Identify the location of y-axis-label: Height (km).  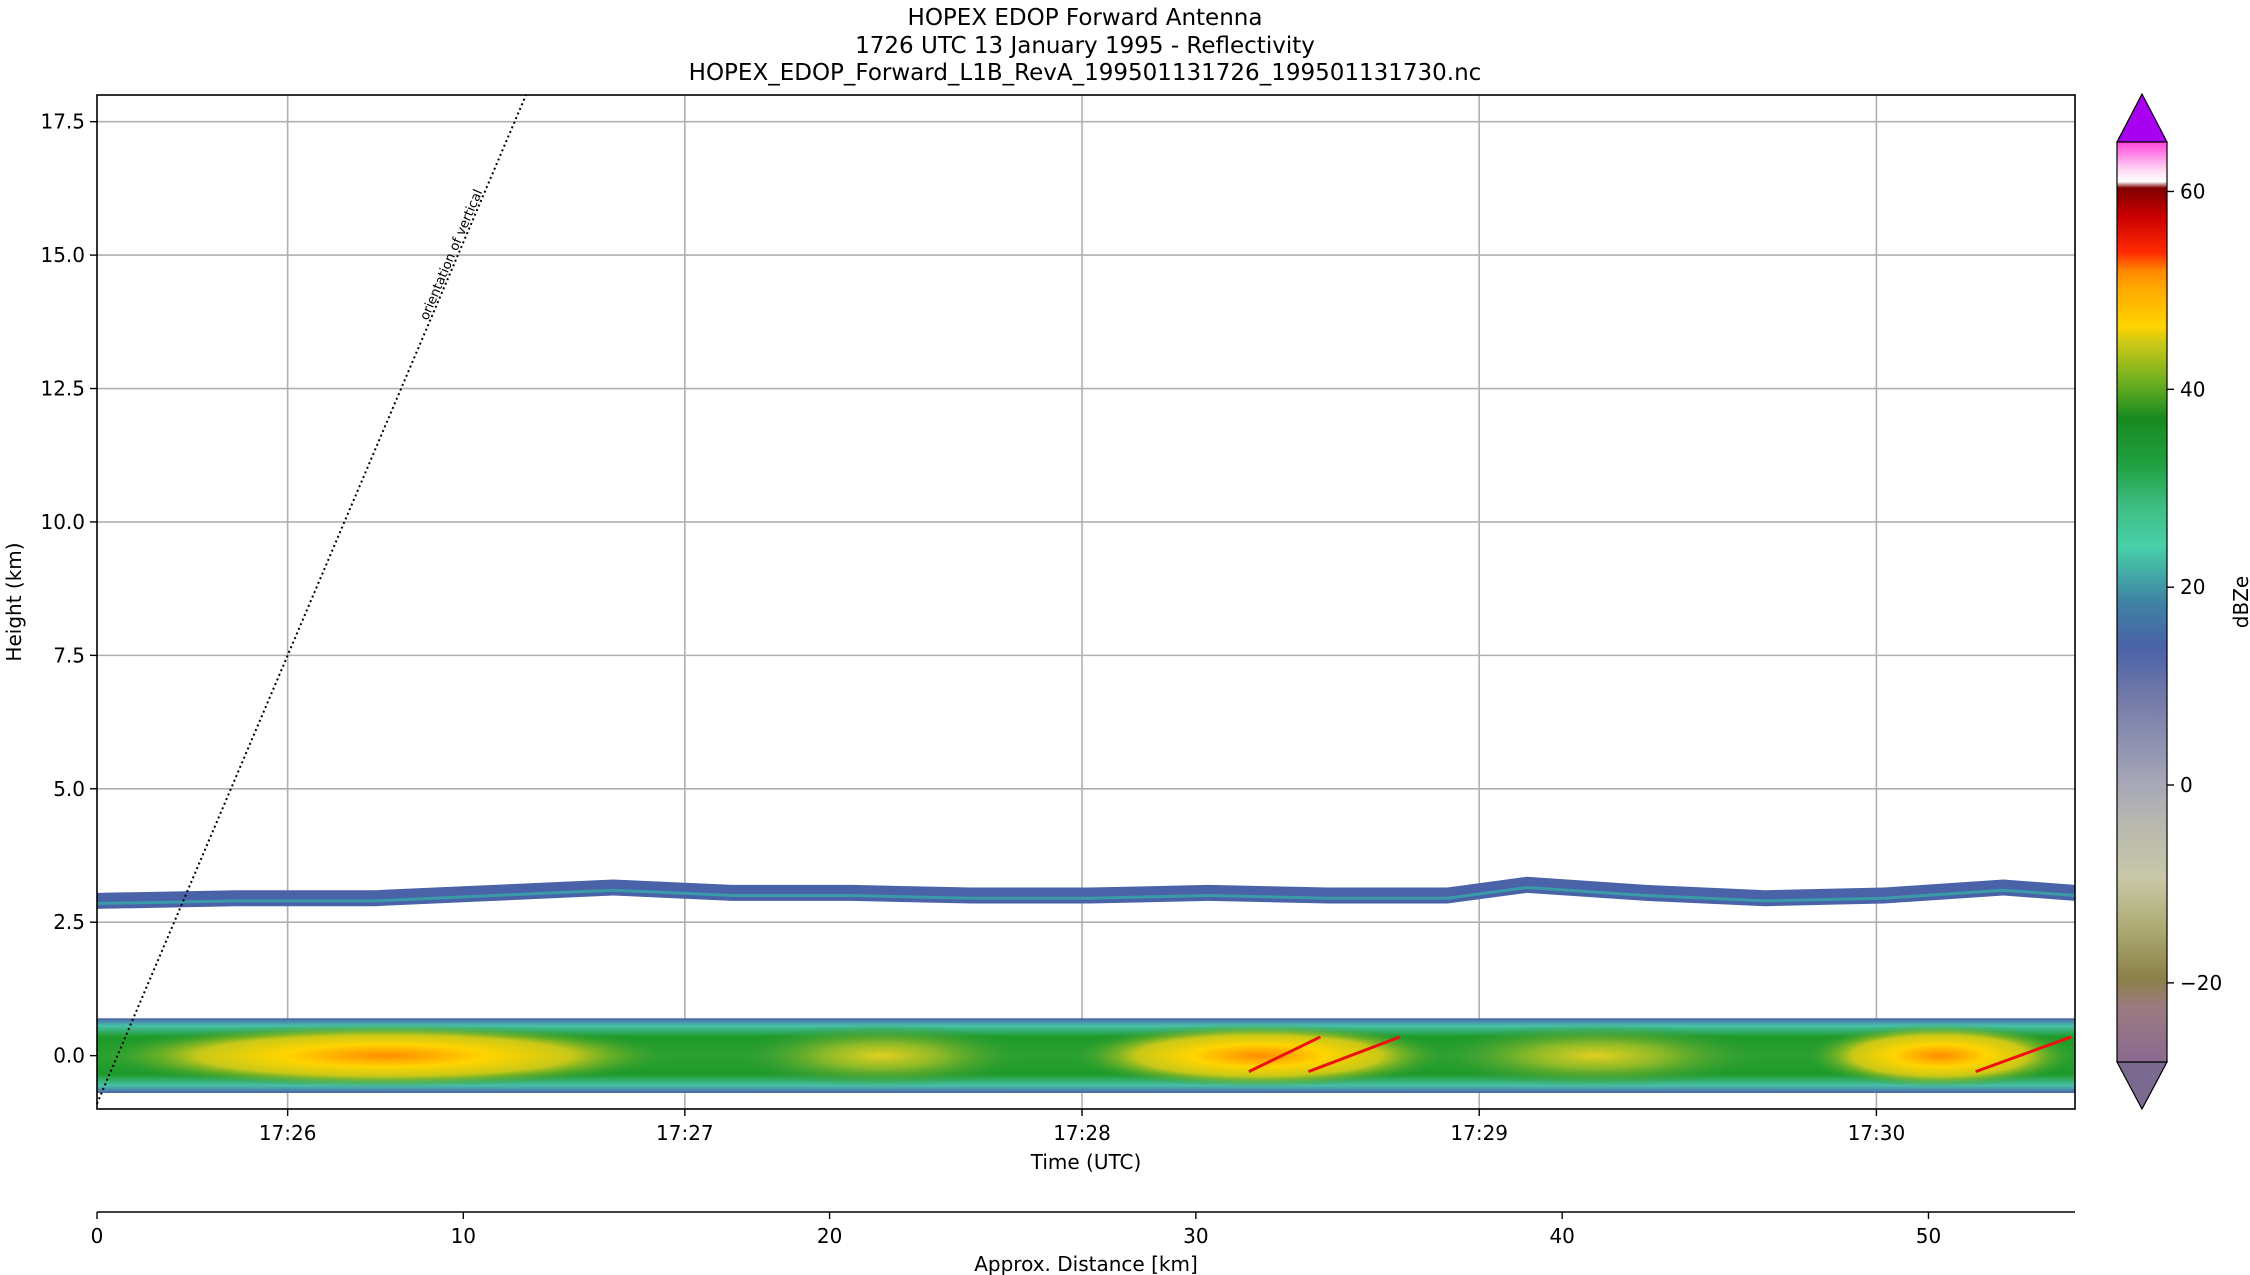
(14, 601).